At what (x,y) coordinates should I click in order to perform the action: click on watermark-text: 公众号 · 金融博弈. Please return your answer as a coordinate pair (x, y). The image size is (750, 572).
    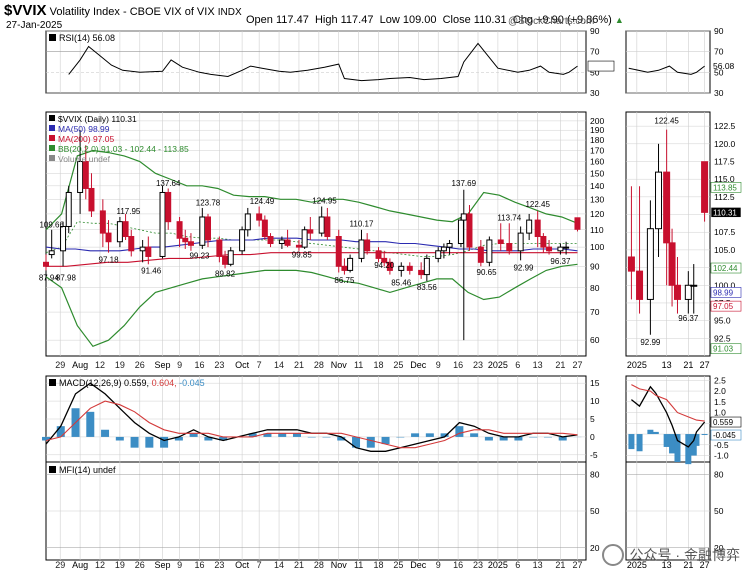
    Looking at the image, I should click on (684, 555).